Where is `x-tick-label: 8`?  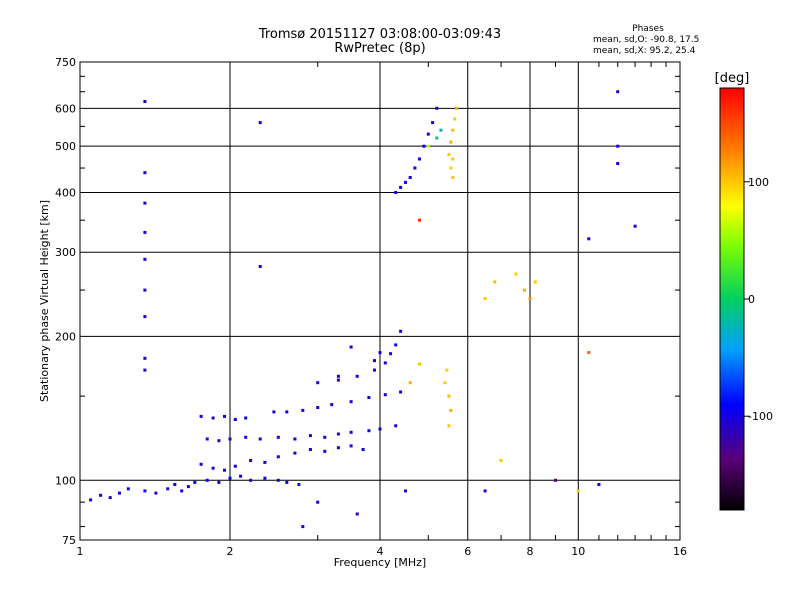
x-tick-label: 8 is located at coordinates (530, 551).